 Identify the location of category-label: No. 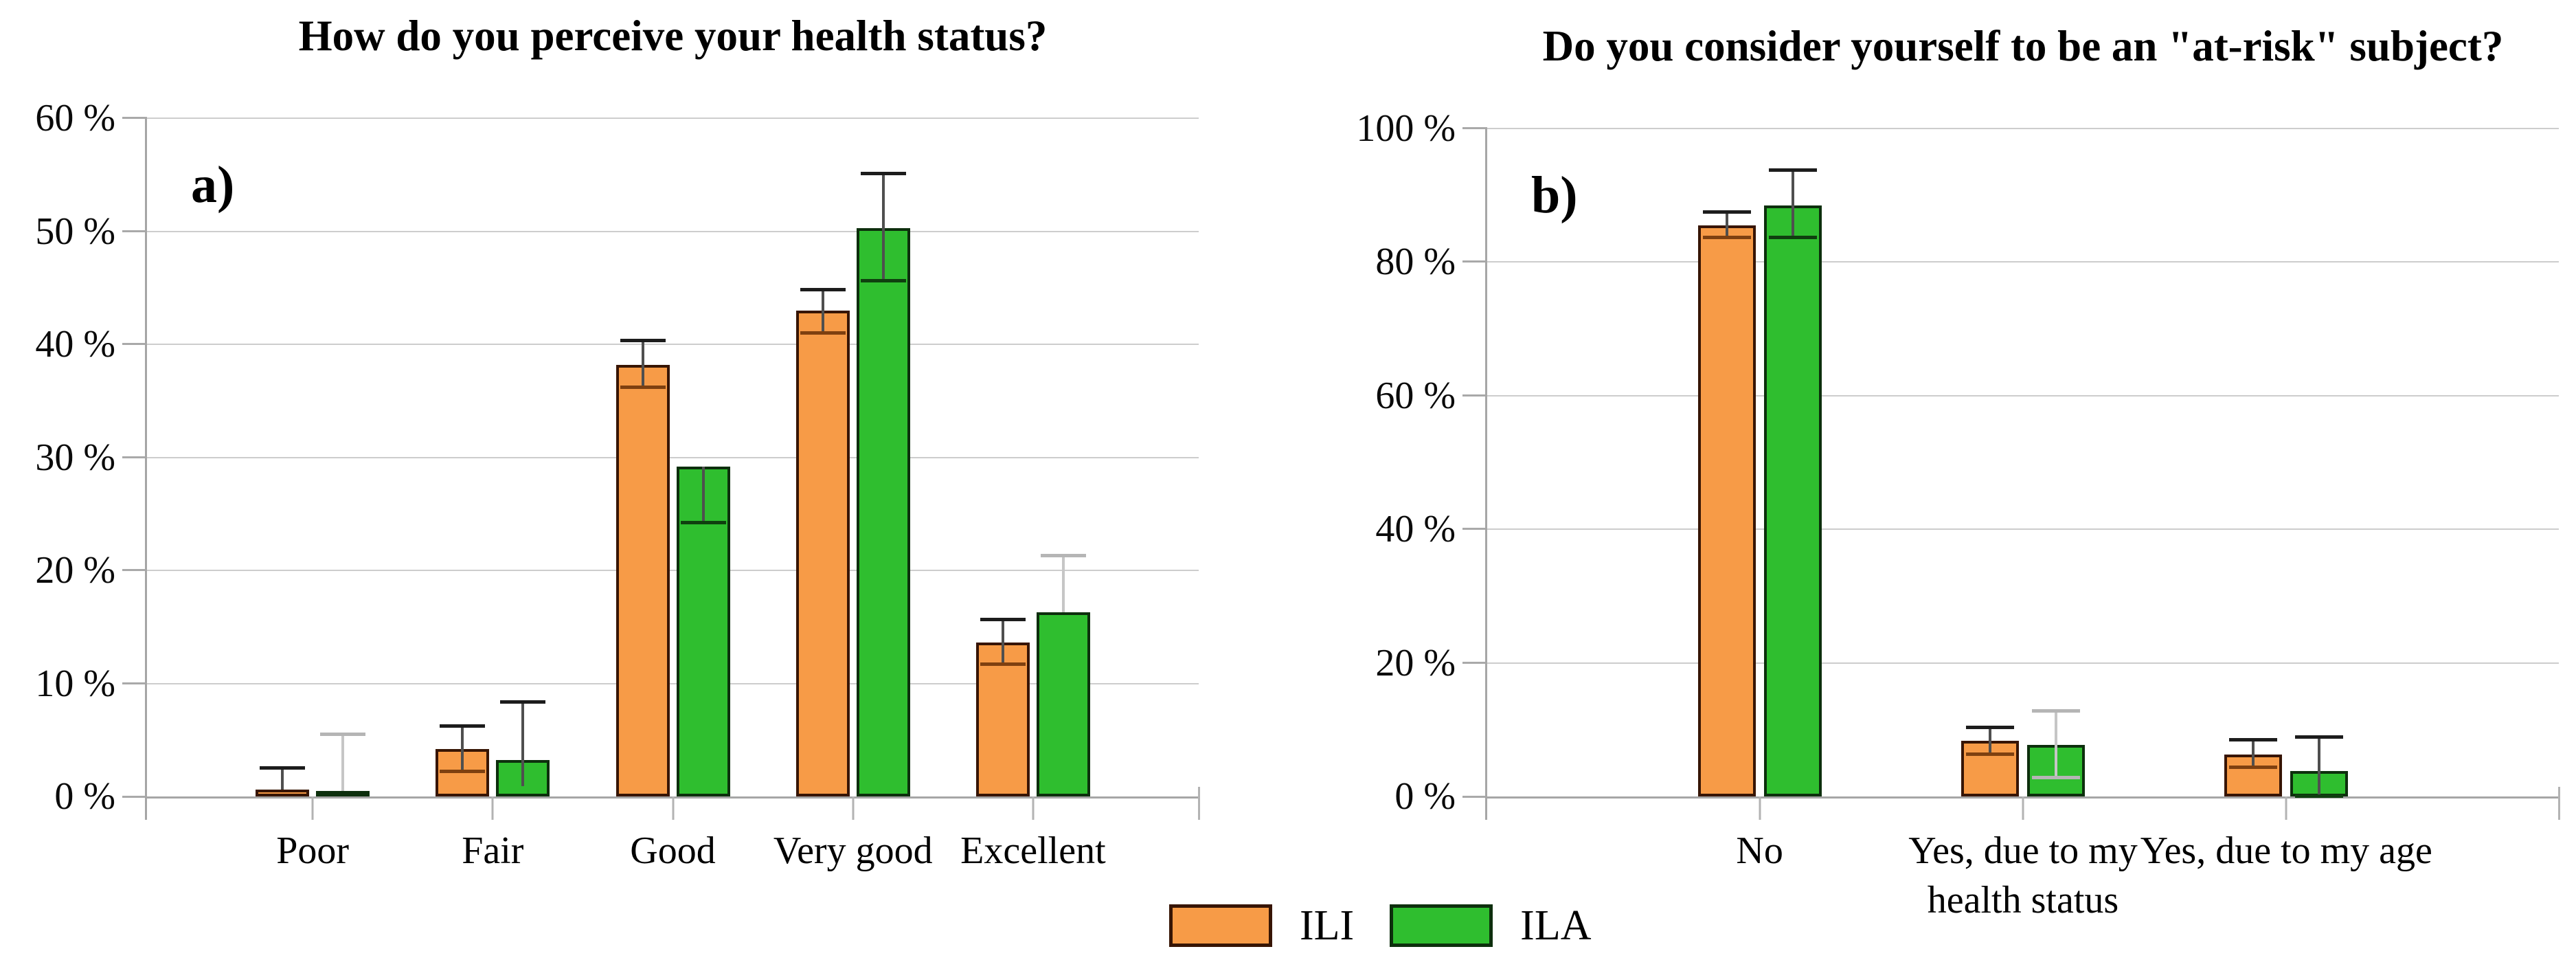
(1759, 850).